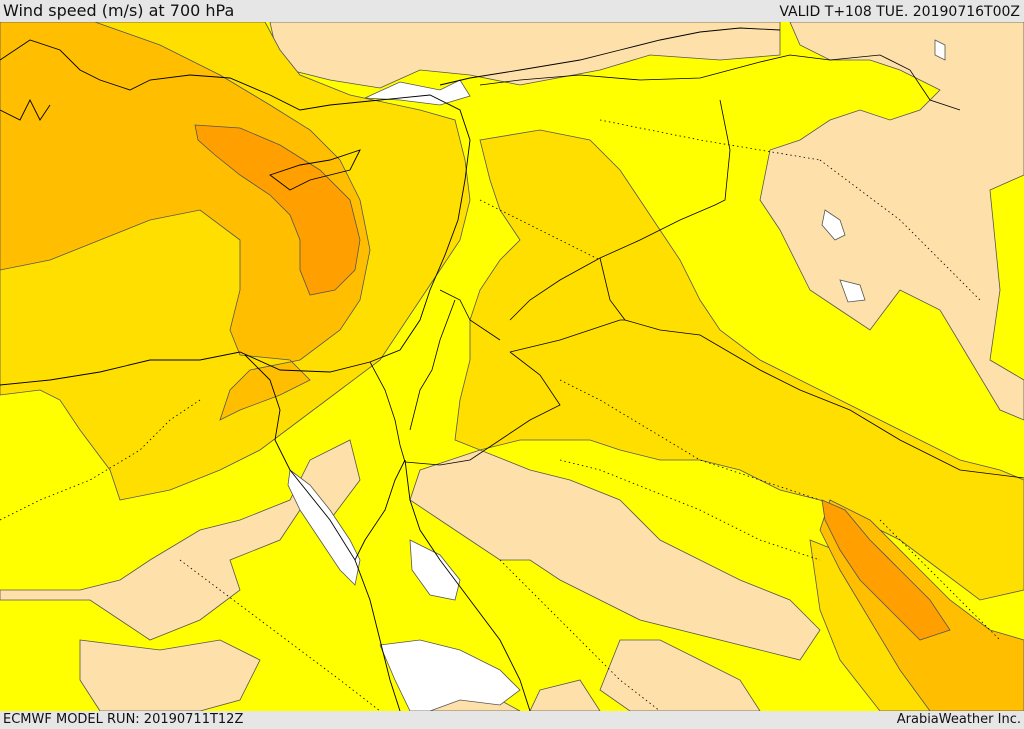 The width and height of the screenshot is (1024, 729). I want to click on jet-core-area, so click(277, 210).